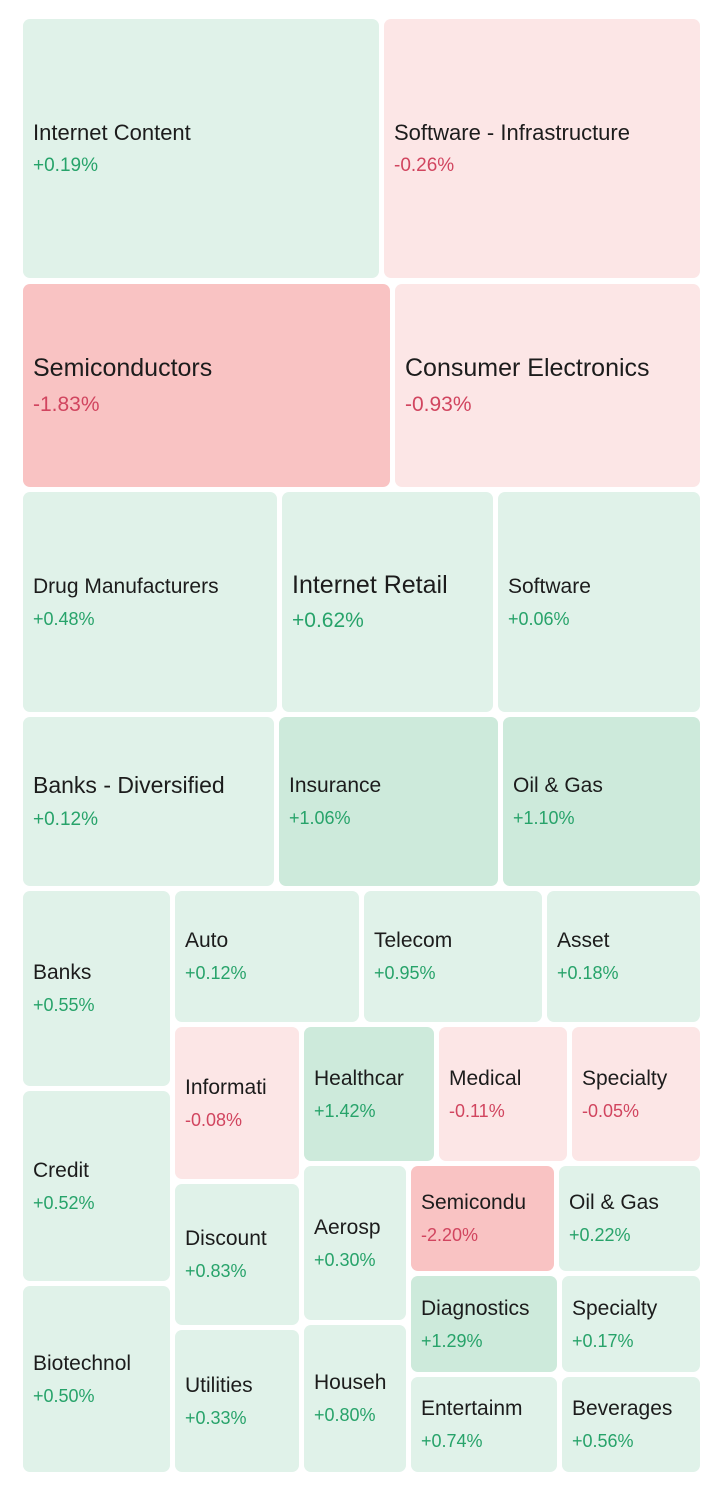 This screenshot has width=722, height=1495. Describe the element at coordinates (328, 621) in the screenshot. I see `tile-change: +0.62%` at that location.